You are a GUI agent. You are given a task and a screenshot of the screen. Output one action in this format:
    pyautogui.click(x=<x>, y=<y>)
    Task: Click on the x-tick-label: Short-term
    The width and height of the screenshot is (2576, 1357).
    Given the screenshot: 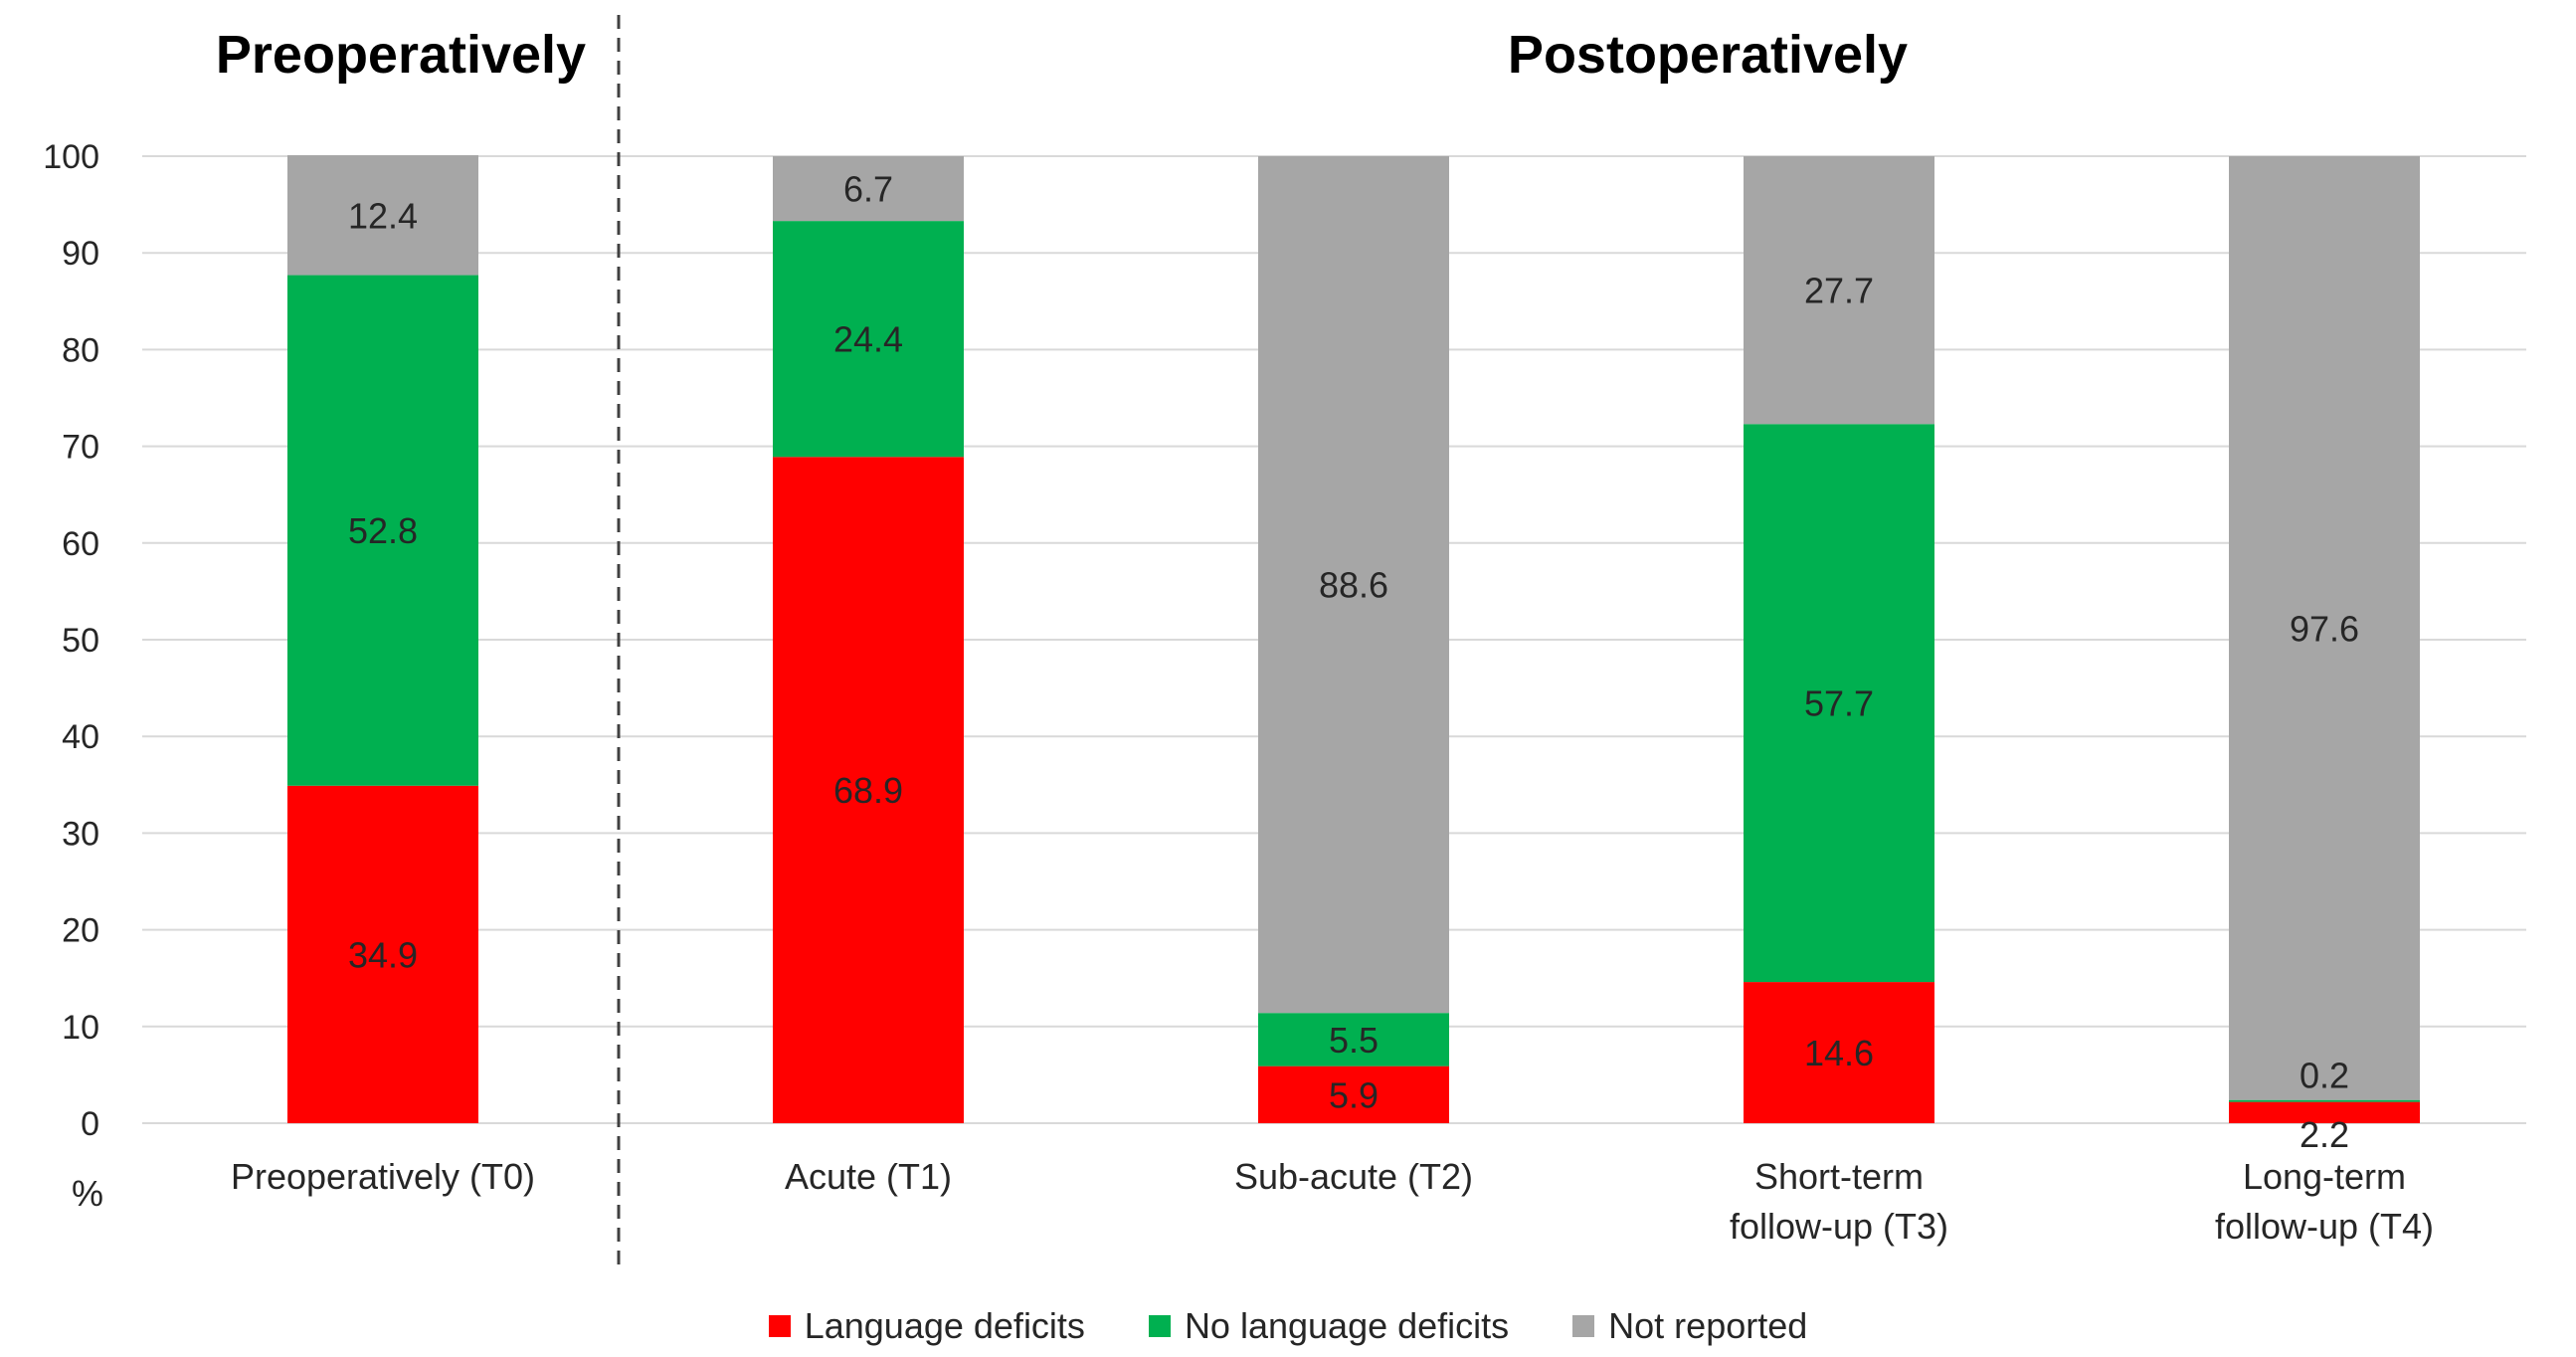 What is the action you would take?
    pyautogui.click(x=1839, y=1176)
    